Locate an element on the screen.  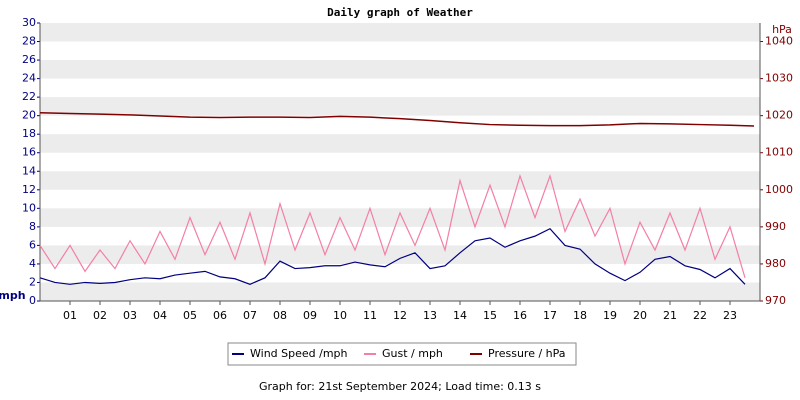
y-tick-label: 26 is located at coordinates (29, 59).